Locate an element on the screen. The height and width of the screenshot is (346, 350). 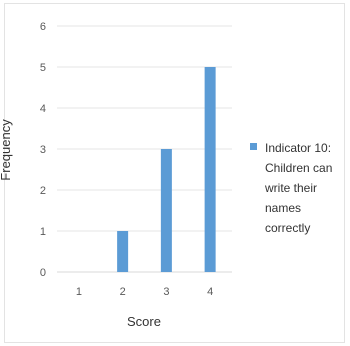
legend-swatch is located at coordinates (253, 146).